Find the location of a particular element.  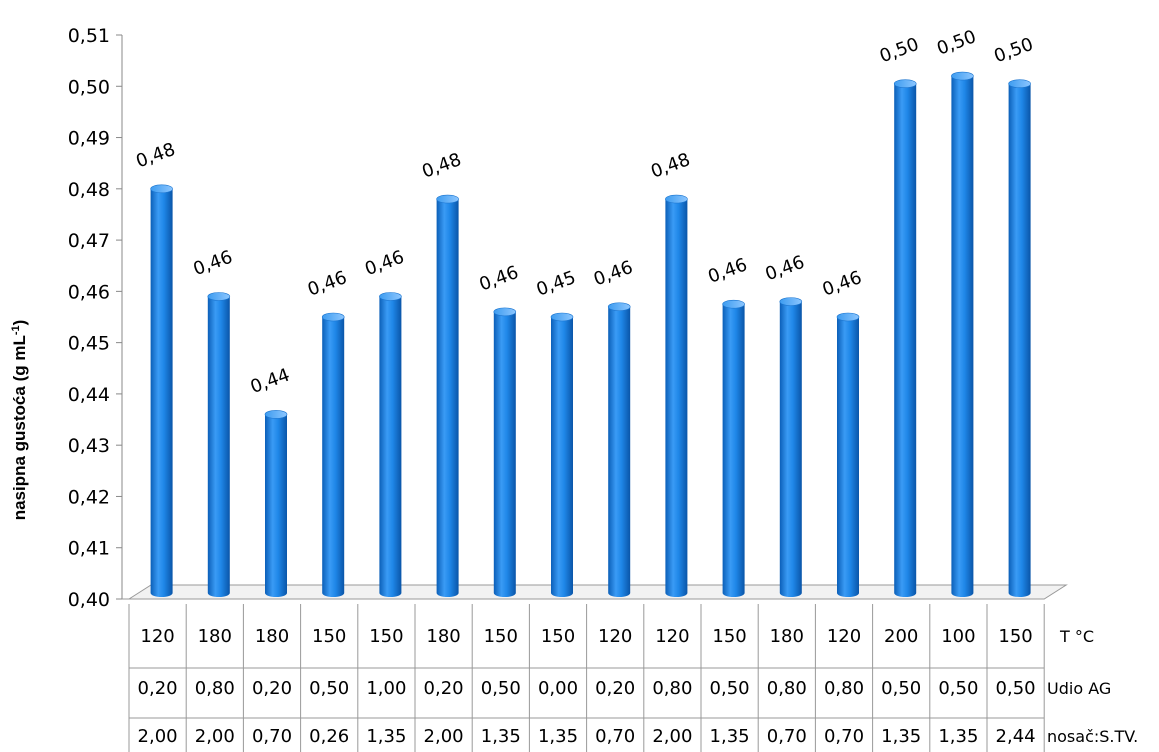

y-tick-label: 0,49 is located at coordinates (89, 139).